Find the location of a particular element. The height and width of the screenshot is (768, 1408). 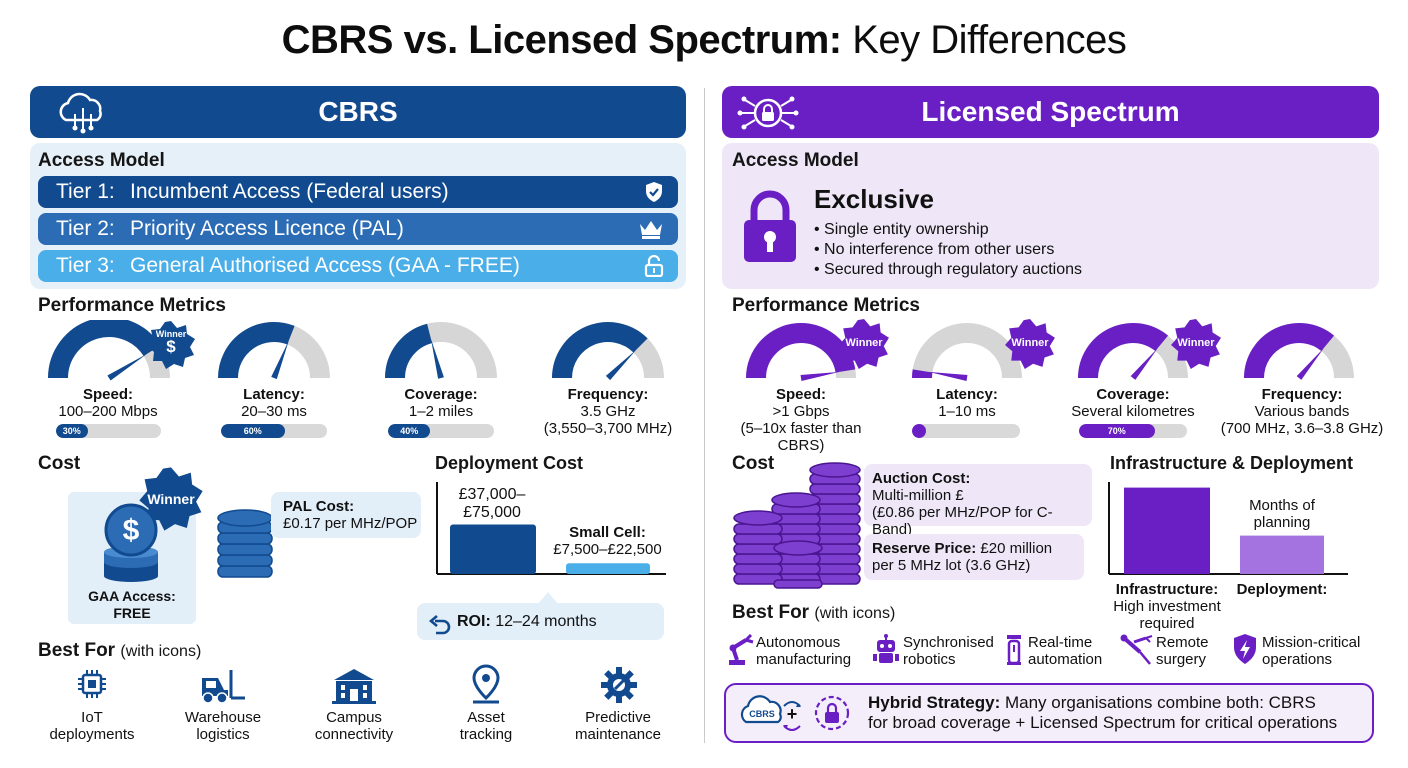

licensed-metric-coverage is located at coordinates (1133, 353).